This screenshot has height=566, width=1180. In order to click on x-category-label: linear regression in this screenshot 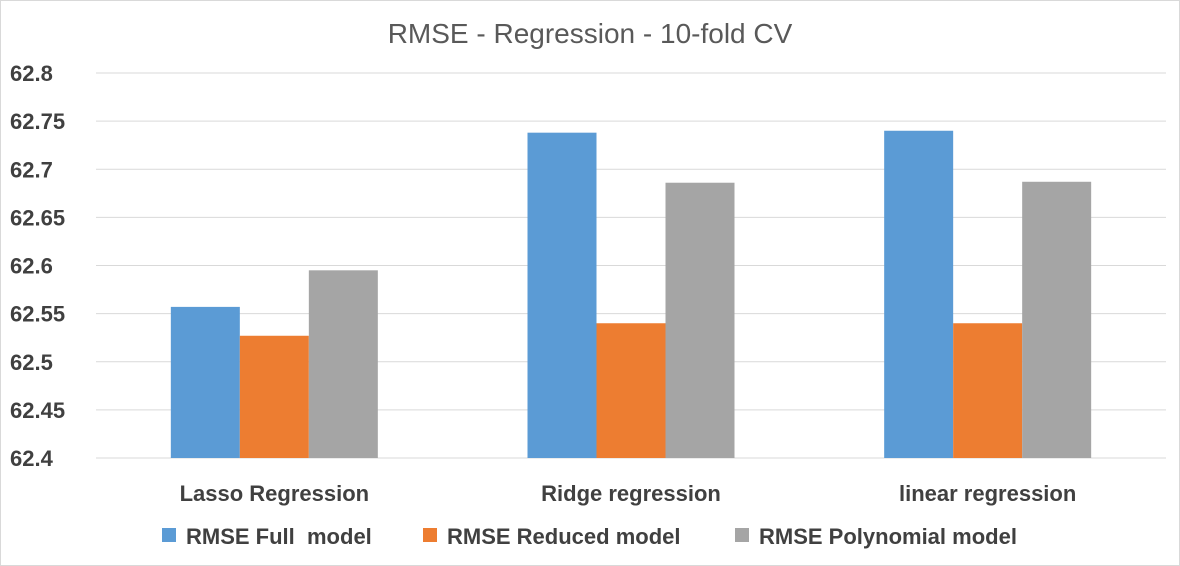, I will do `click(987, 493)`.